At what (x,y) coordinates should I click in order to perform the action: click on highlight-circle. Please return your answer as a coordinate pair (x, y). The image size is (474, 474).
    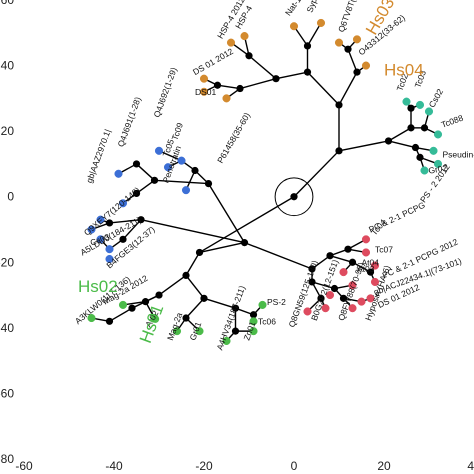
    Looking at the image, I should click on (294, 197).